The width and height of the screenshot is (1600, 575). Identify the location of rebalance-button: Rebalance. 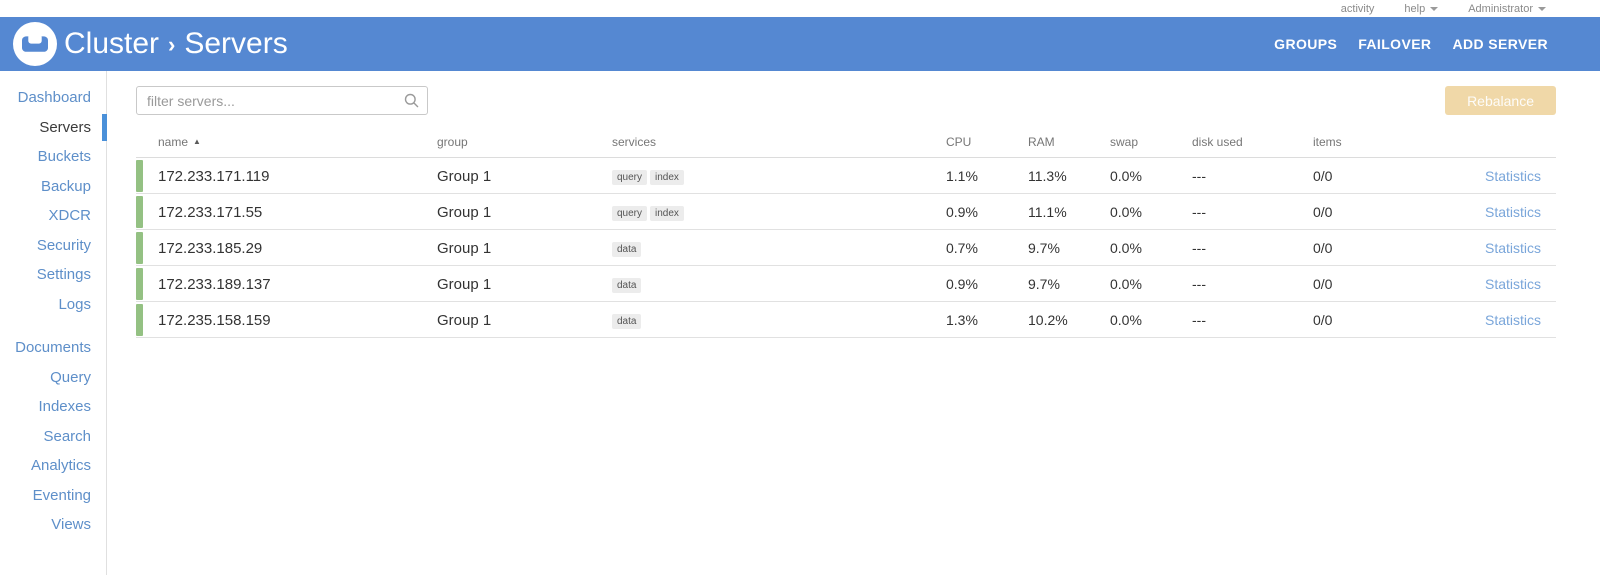
(1500, 100).